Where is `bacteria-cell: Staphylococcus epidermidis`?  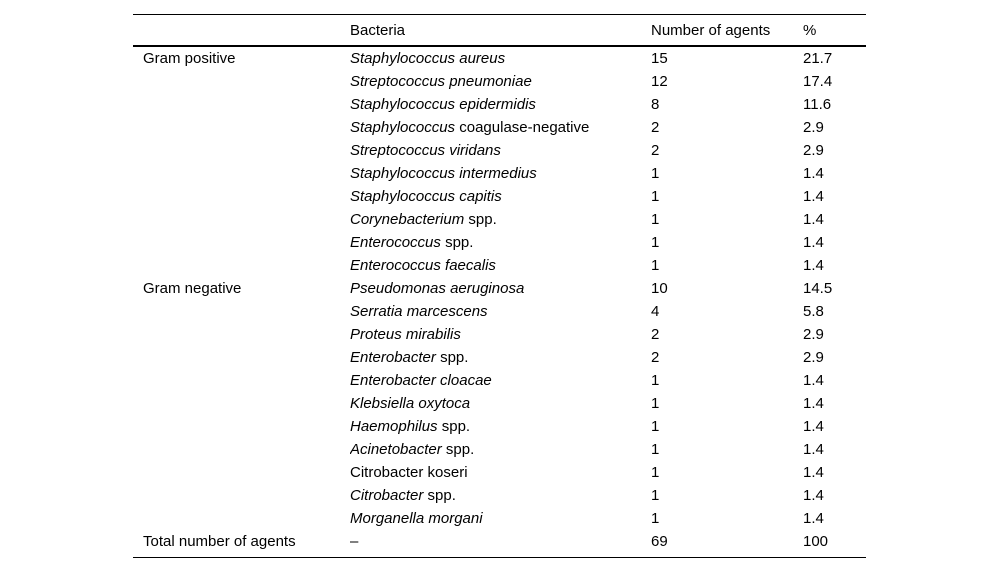 bacteria-cell: Staphylococcus epidermidis is located at coordinates (500, 104).